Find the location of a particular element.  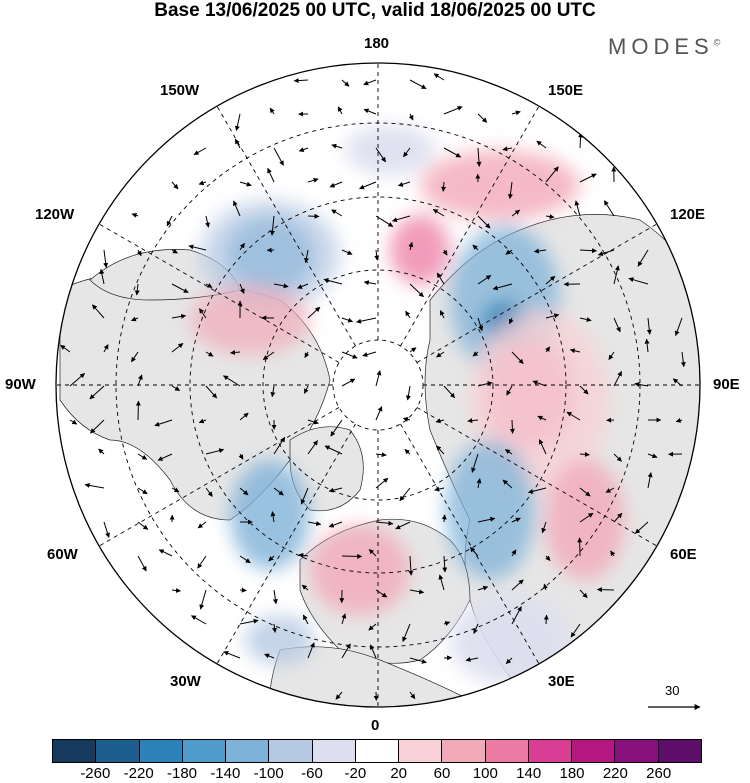

brand-name: MODES is located at coordinates (661, 46).